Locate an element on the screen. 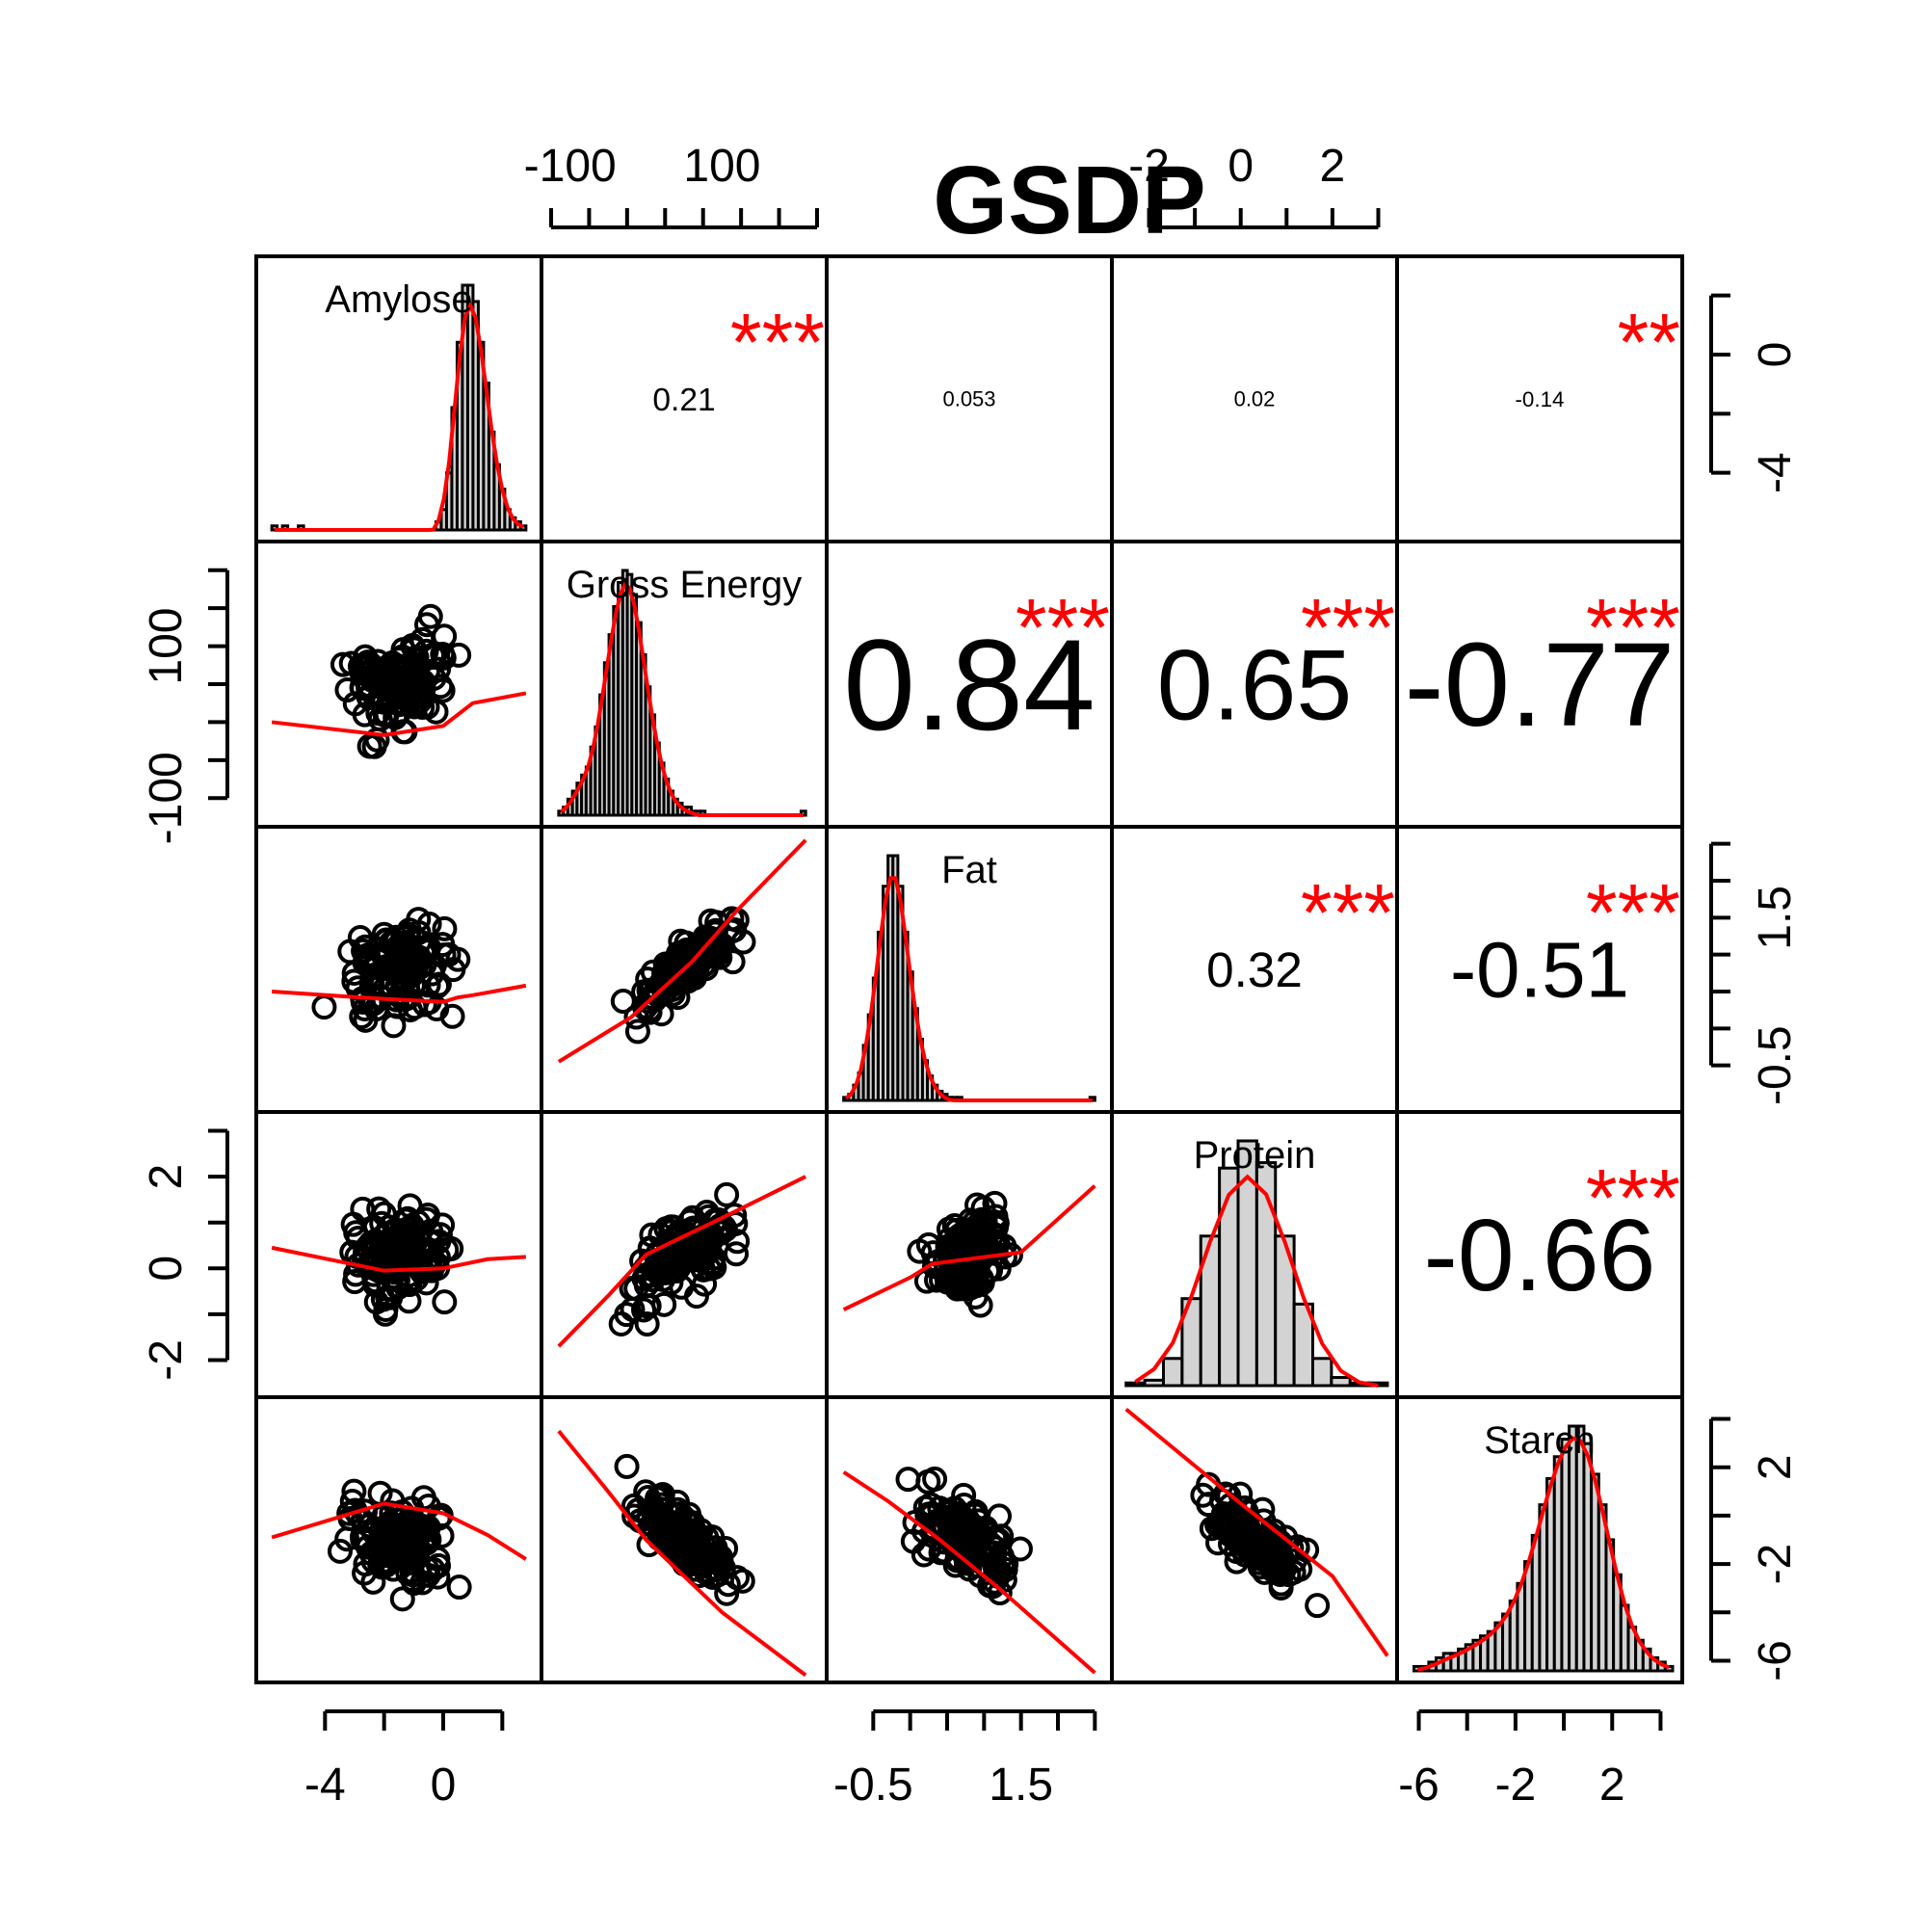 The width and height of the screenshot is (1927, 1932). histogram-amylose: Amylose is located at coordinates (399, 405).